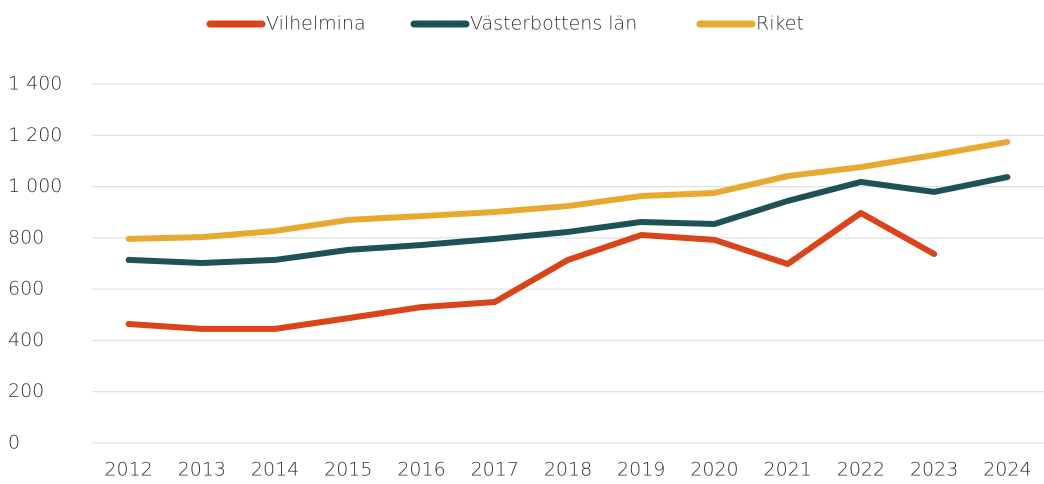 Image resolution: width=1044 pixels, height=484 pixels. I want to click on x-tick-label: 2022, so click(861, 470).